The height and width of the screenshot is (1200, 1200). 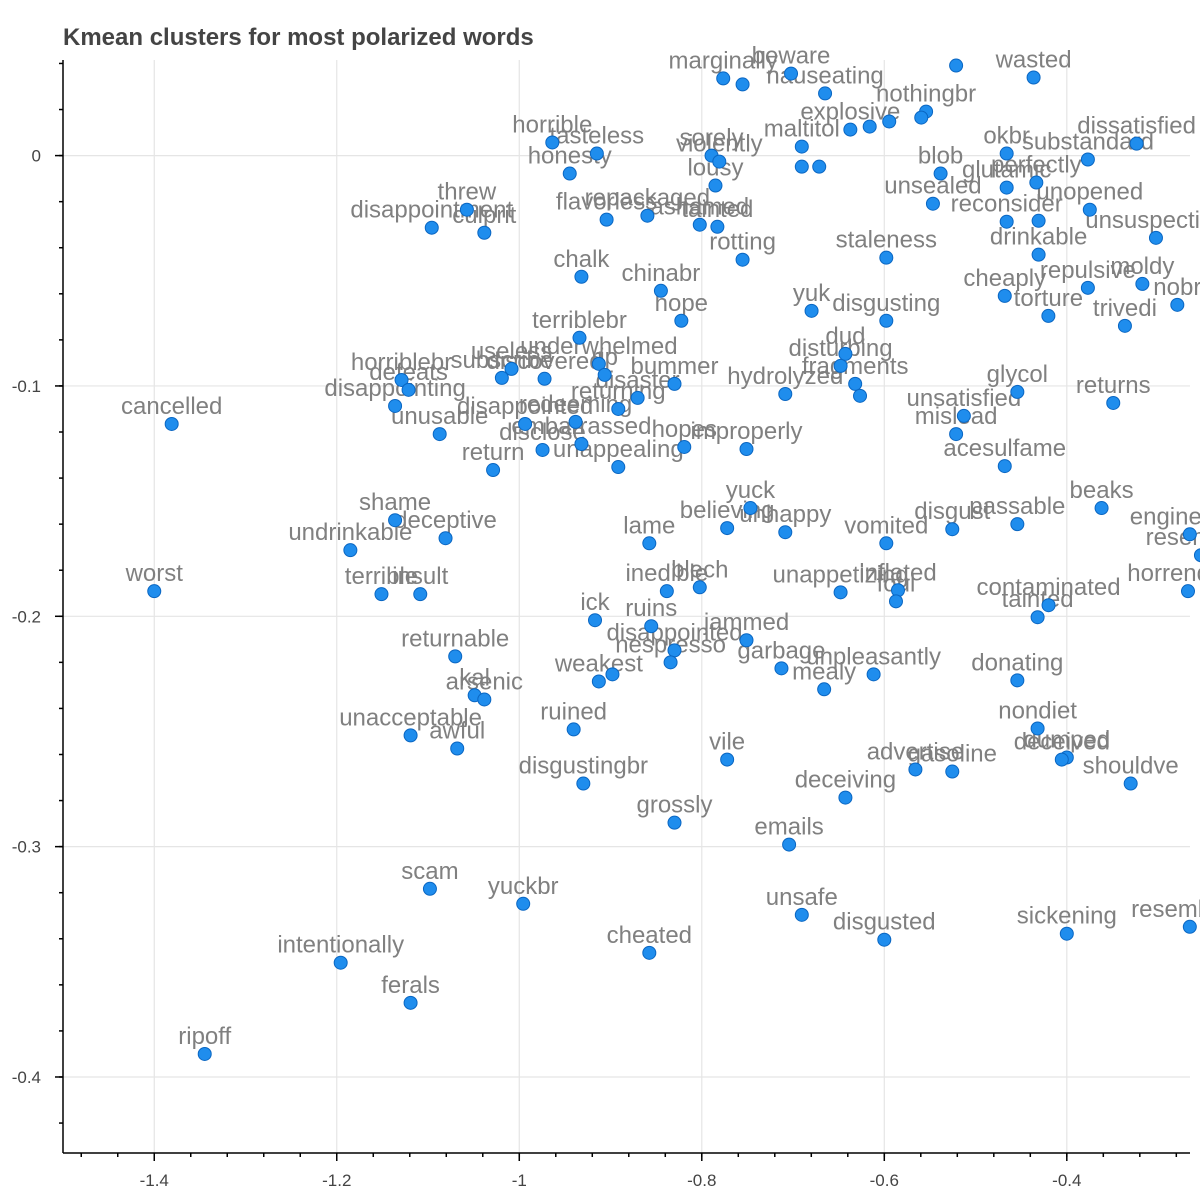 I want to click on point-label: reconsider, so click(x=1007, y=204).